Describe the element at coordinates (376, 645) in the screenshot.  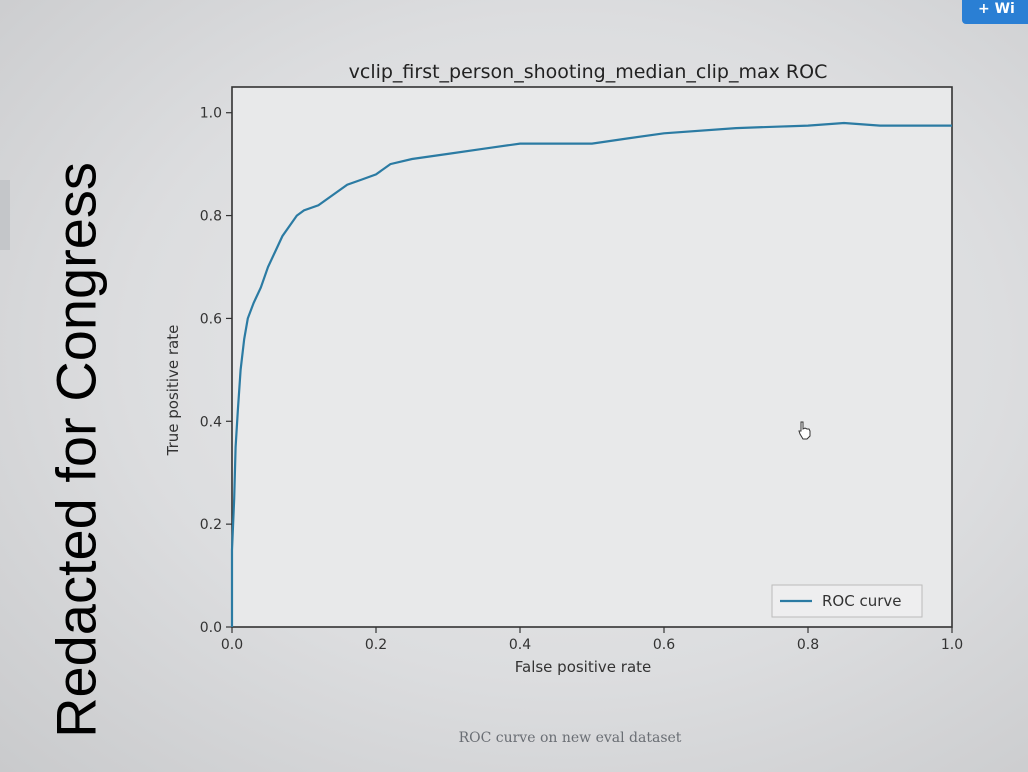
I see `x-tick-label: 0.2` at that location.